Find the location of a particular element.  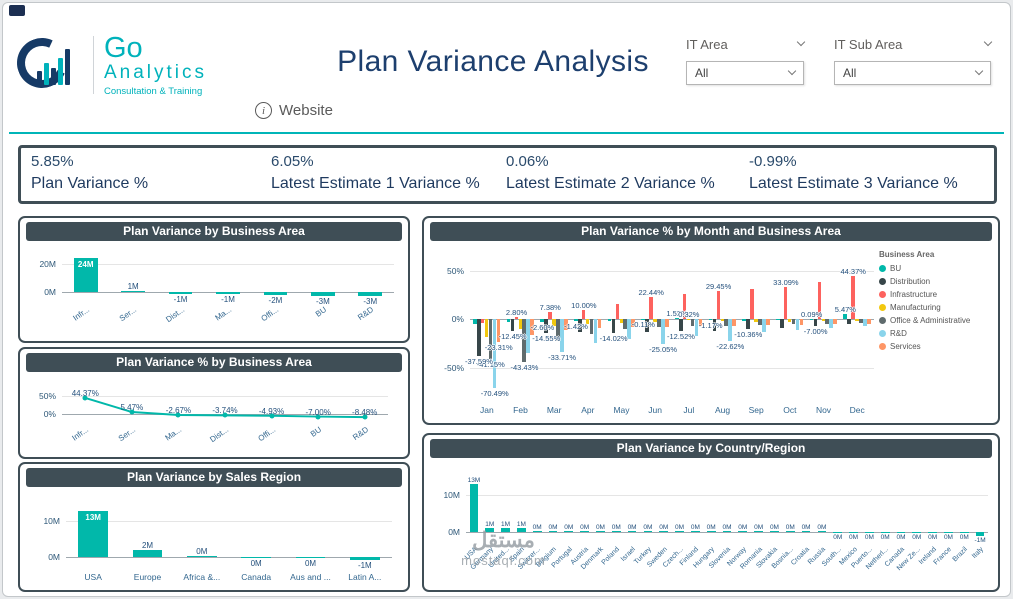

bar-Jun-Office & Administrative is located at coordinates (659, 323).